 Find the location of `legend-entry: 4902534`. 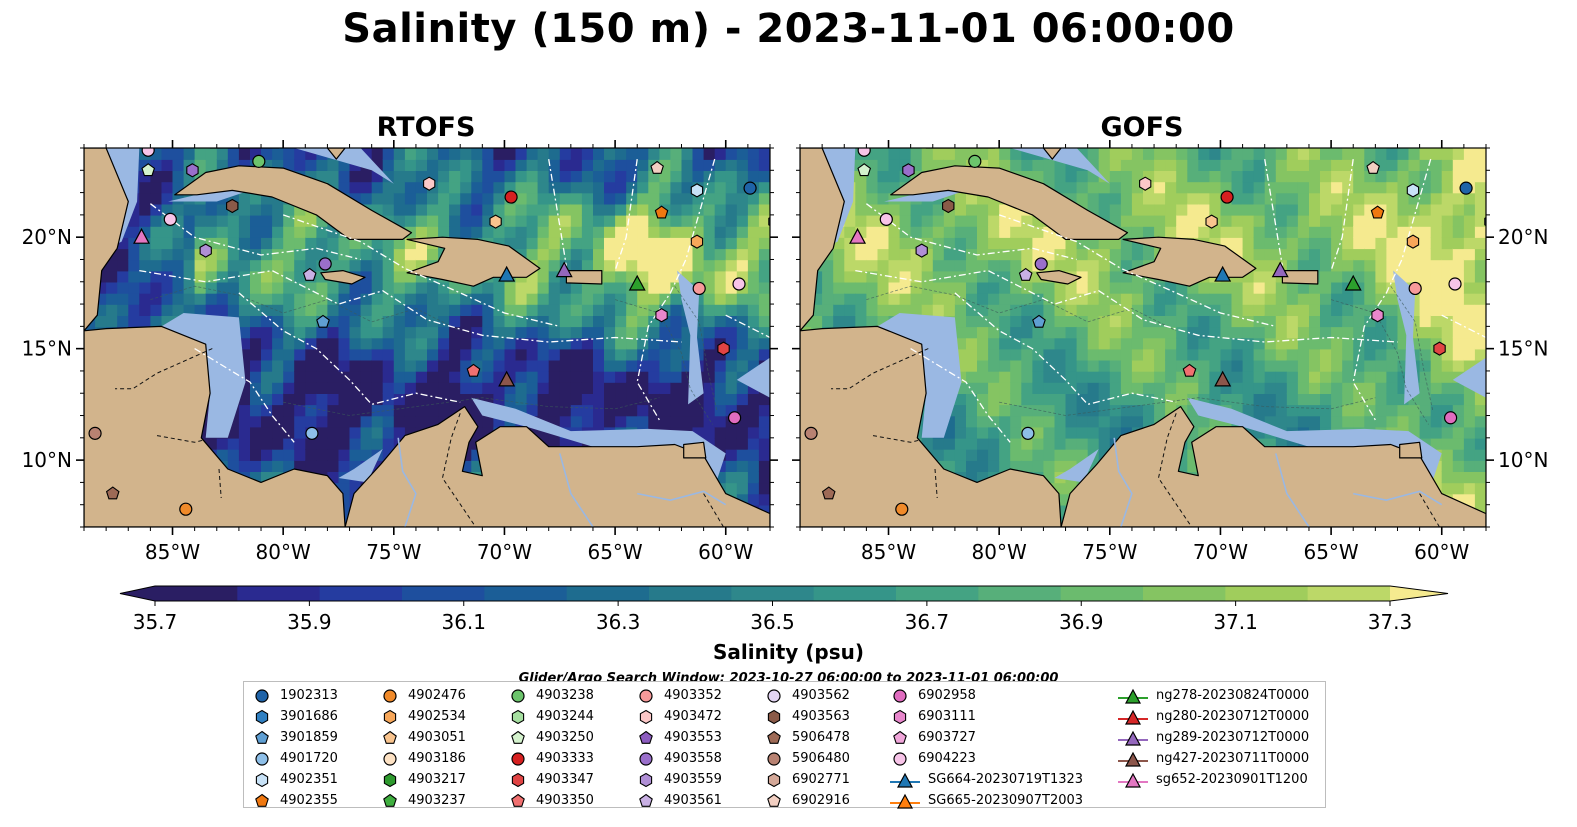

legend-entry: 4902534 is located at coordinates (423, 716).